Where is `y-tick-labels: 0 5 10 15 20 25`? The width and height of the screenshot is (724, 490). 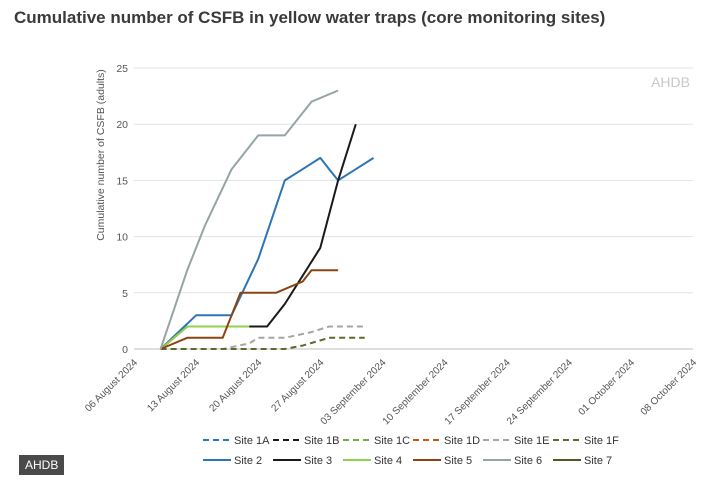 y-tick-labels: 0 5 10 15 20 25 is located at coordinates (122, 209).